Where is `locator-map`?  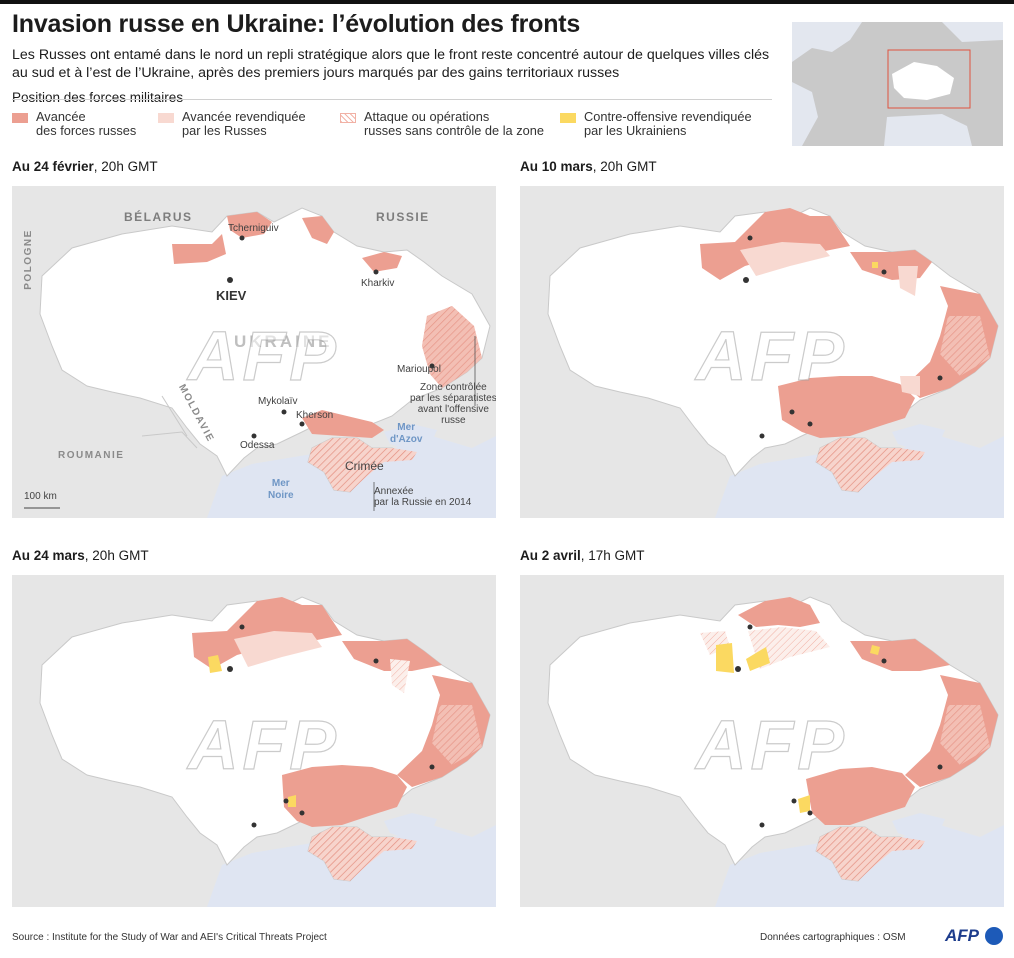
locator-map is located at coordinates (897, 84).